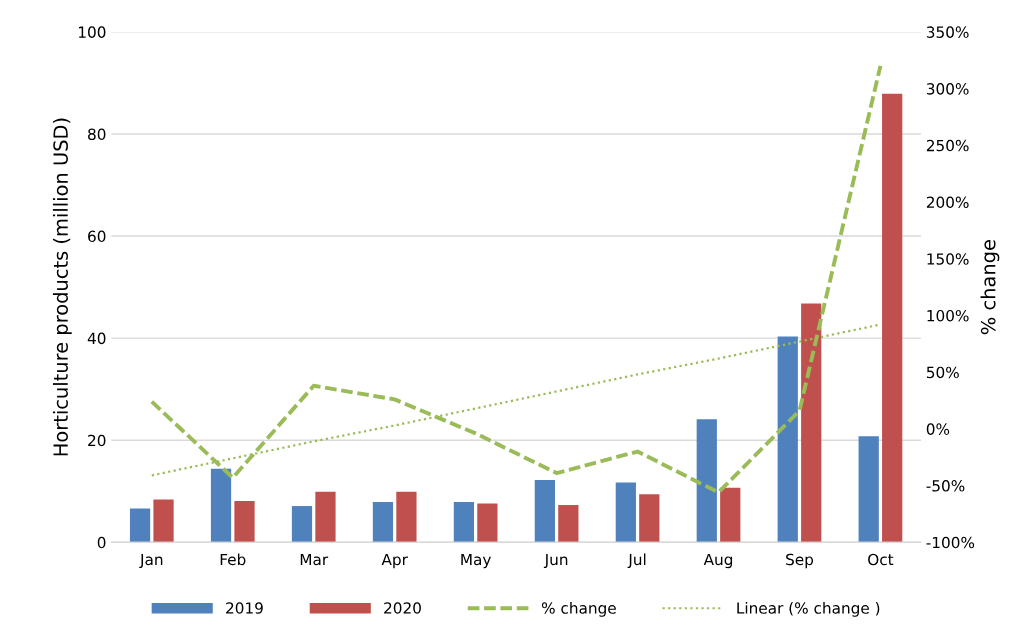  Describe the element at coordinates (947, 202) in the screenshot. I see `y2-tick-label: 200%` at that location.